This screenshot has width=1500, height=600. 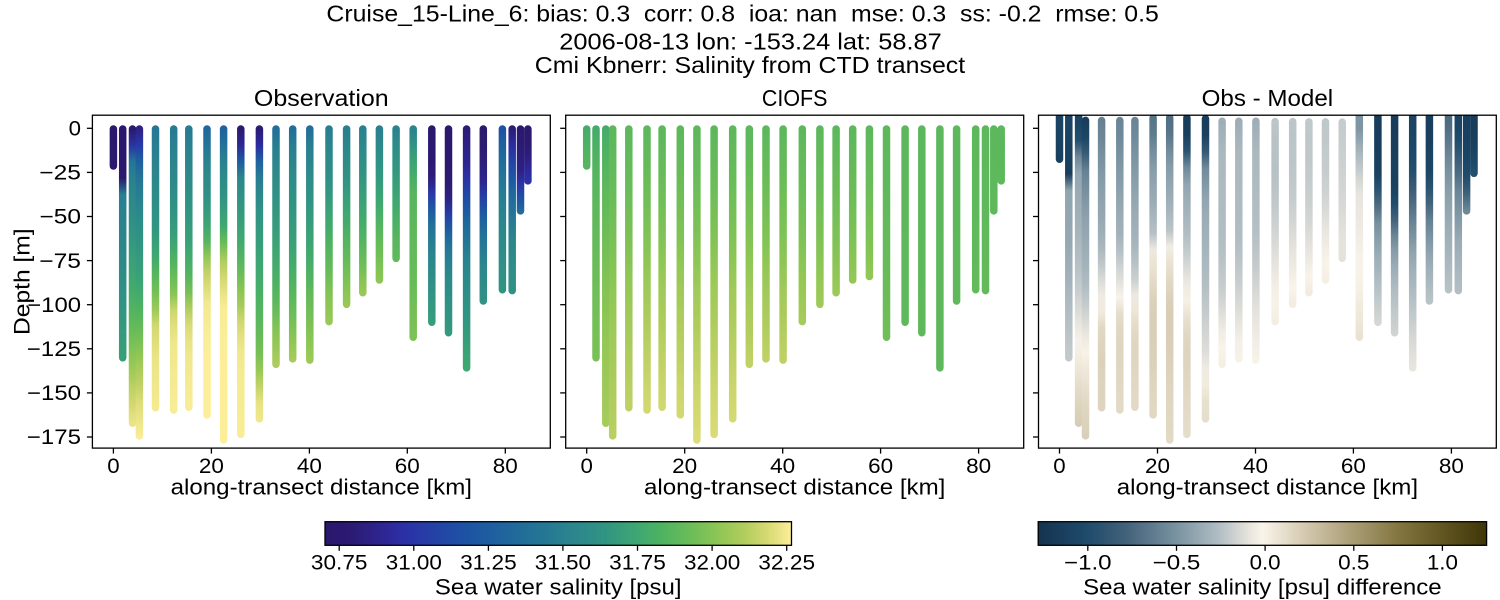 I want to click on svg-text: −125, so click(x=54, y=349).